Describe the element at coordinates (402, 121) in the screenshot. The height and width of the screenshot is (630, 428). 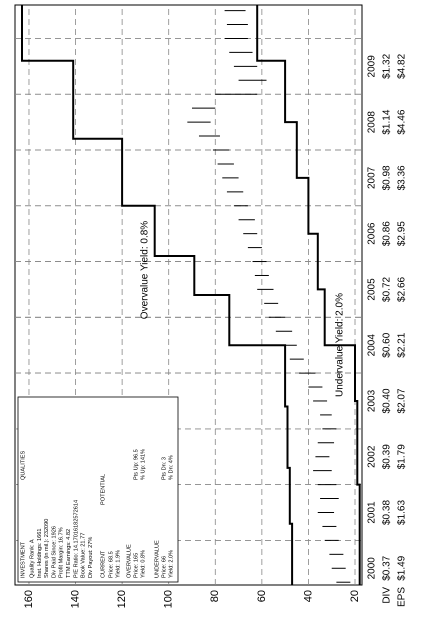
I see `eps-label: $4.46` at that location.